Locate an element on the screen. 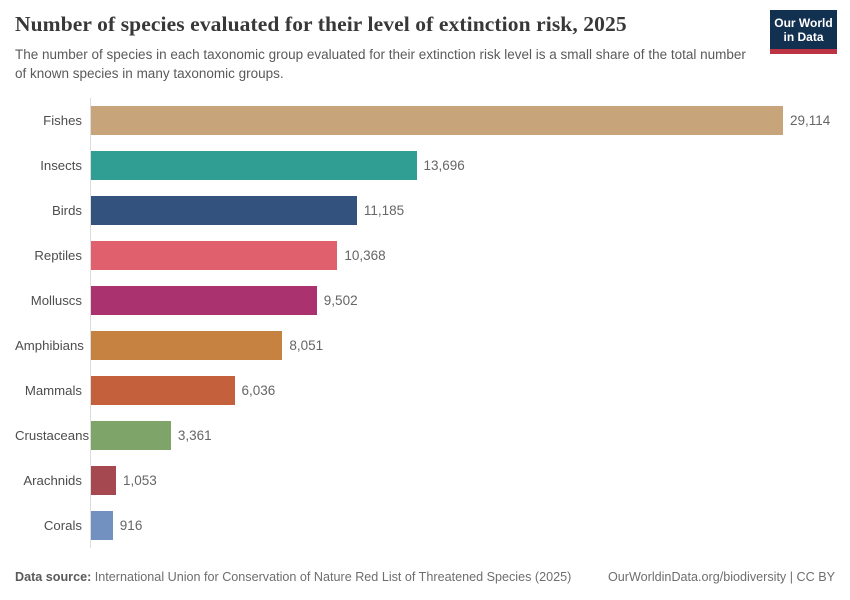  bar-corals is located at coordinates (102, 525).